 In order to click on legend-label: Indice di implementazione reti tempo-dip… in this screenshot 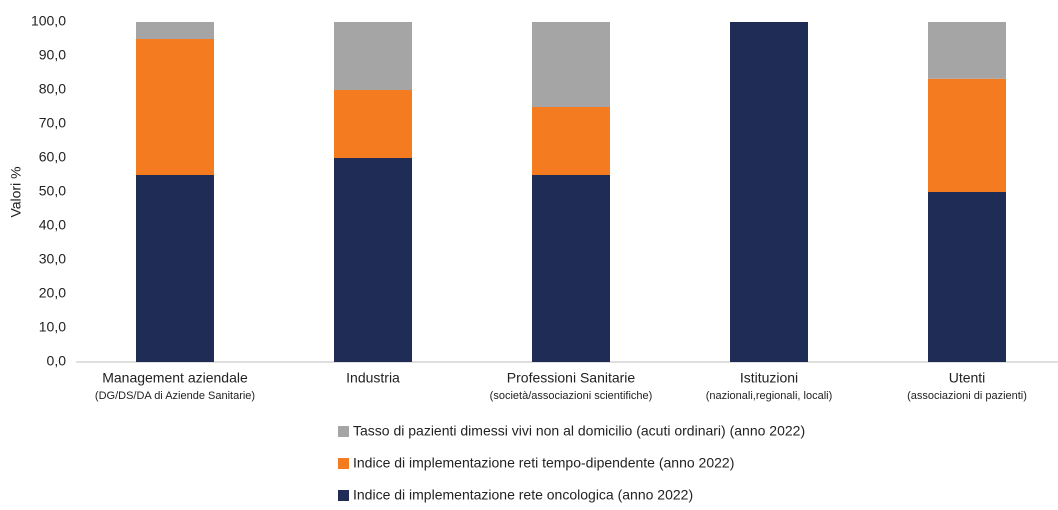, I will do `click(543, 463)`.